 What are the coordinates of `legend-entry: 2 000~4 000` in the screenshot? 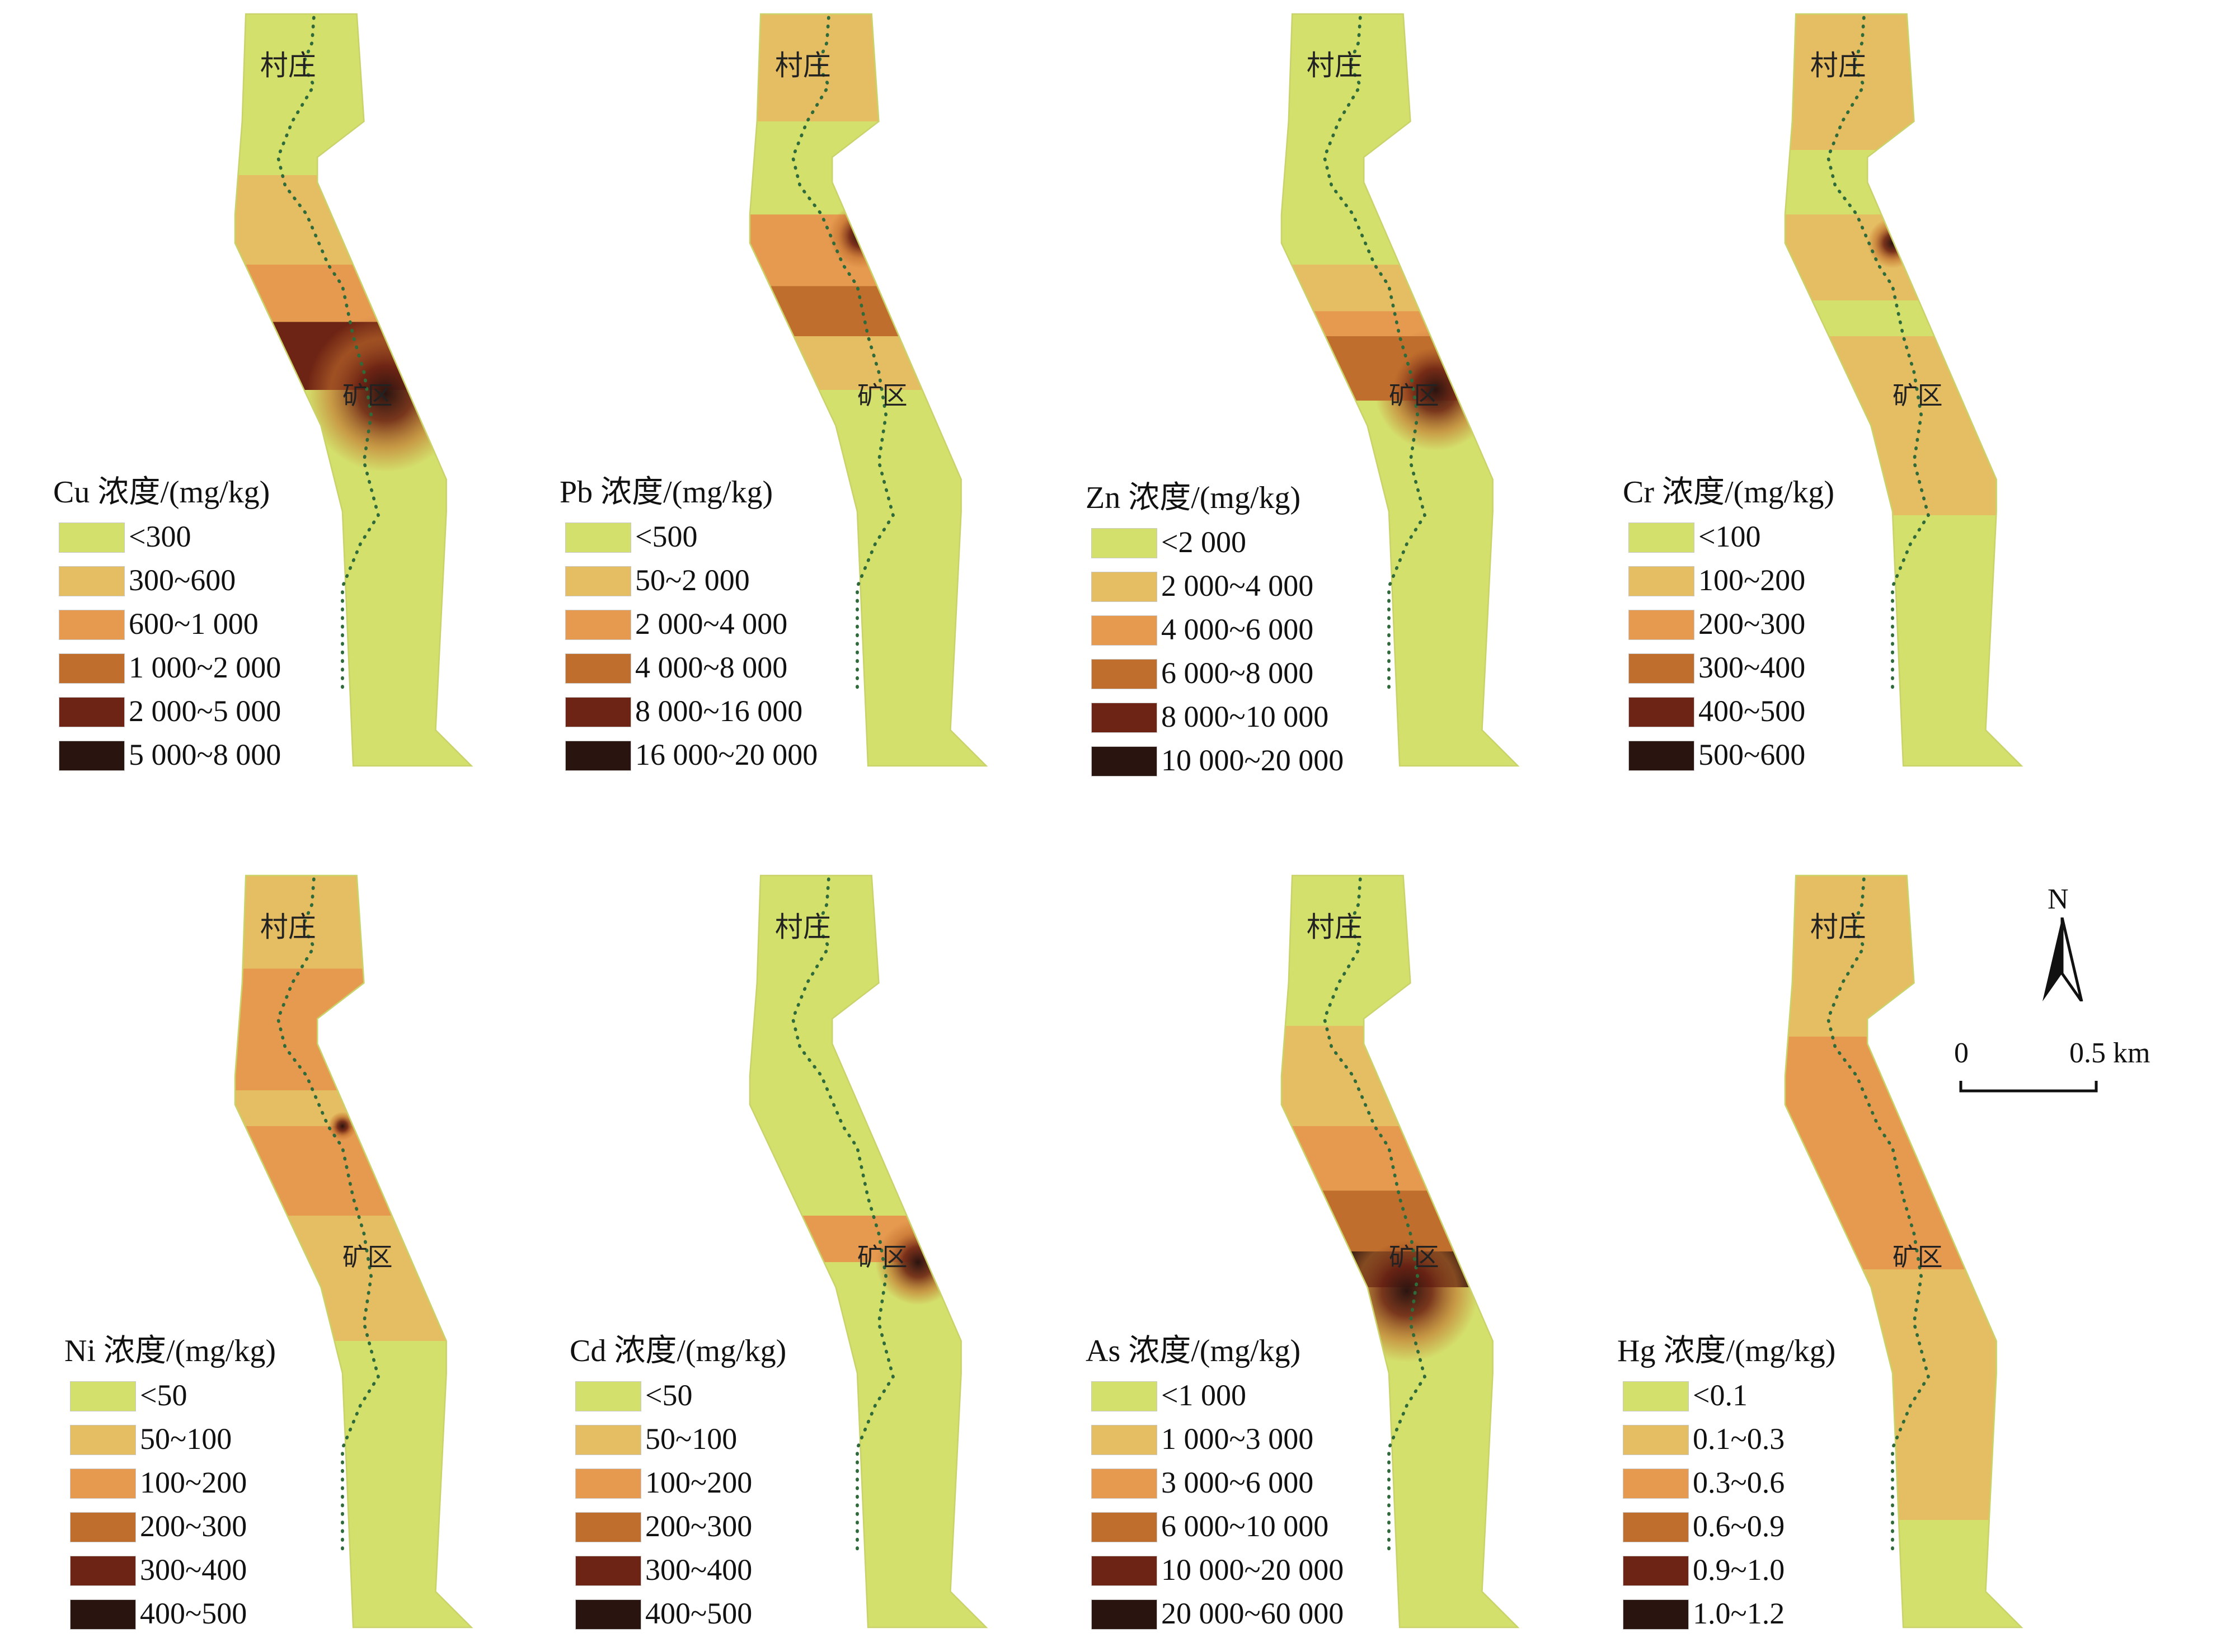 It's located at (1248, 585).